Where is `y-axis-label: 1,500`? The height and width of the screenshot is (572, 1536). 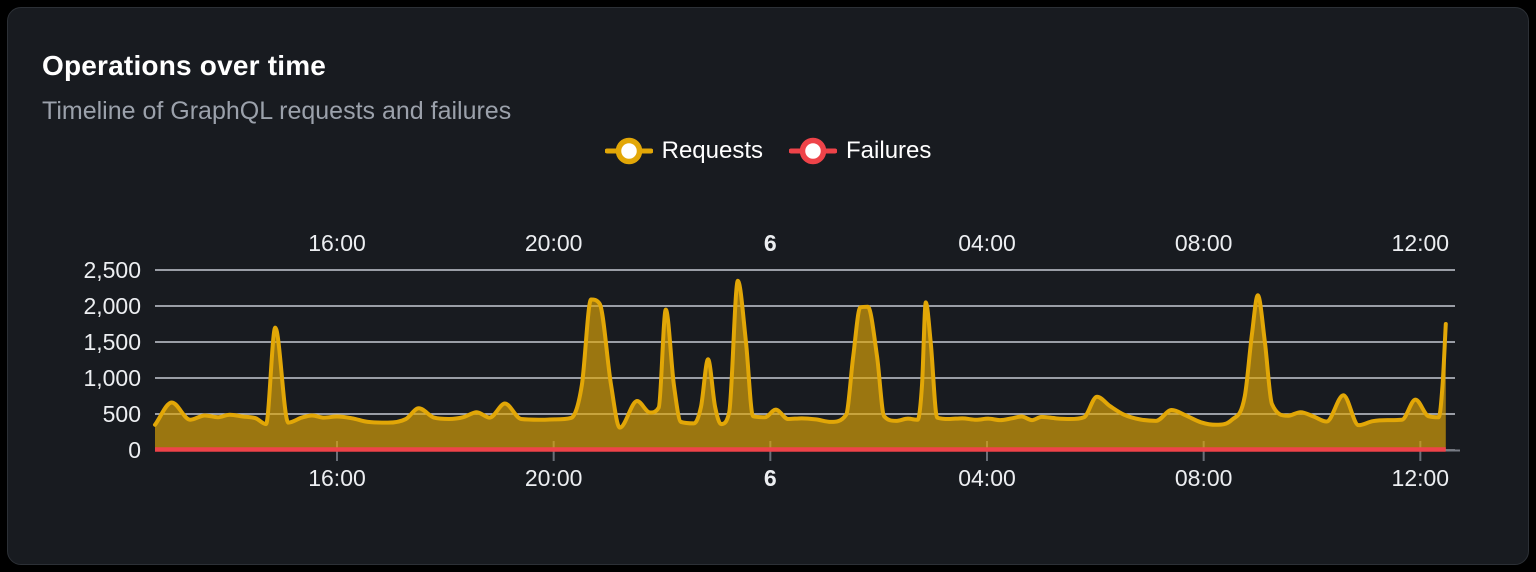
y-axis-label: 1,500 is located at coordinates (112, 342).